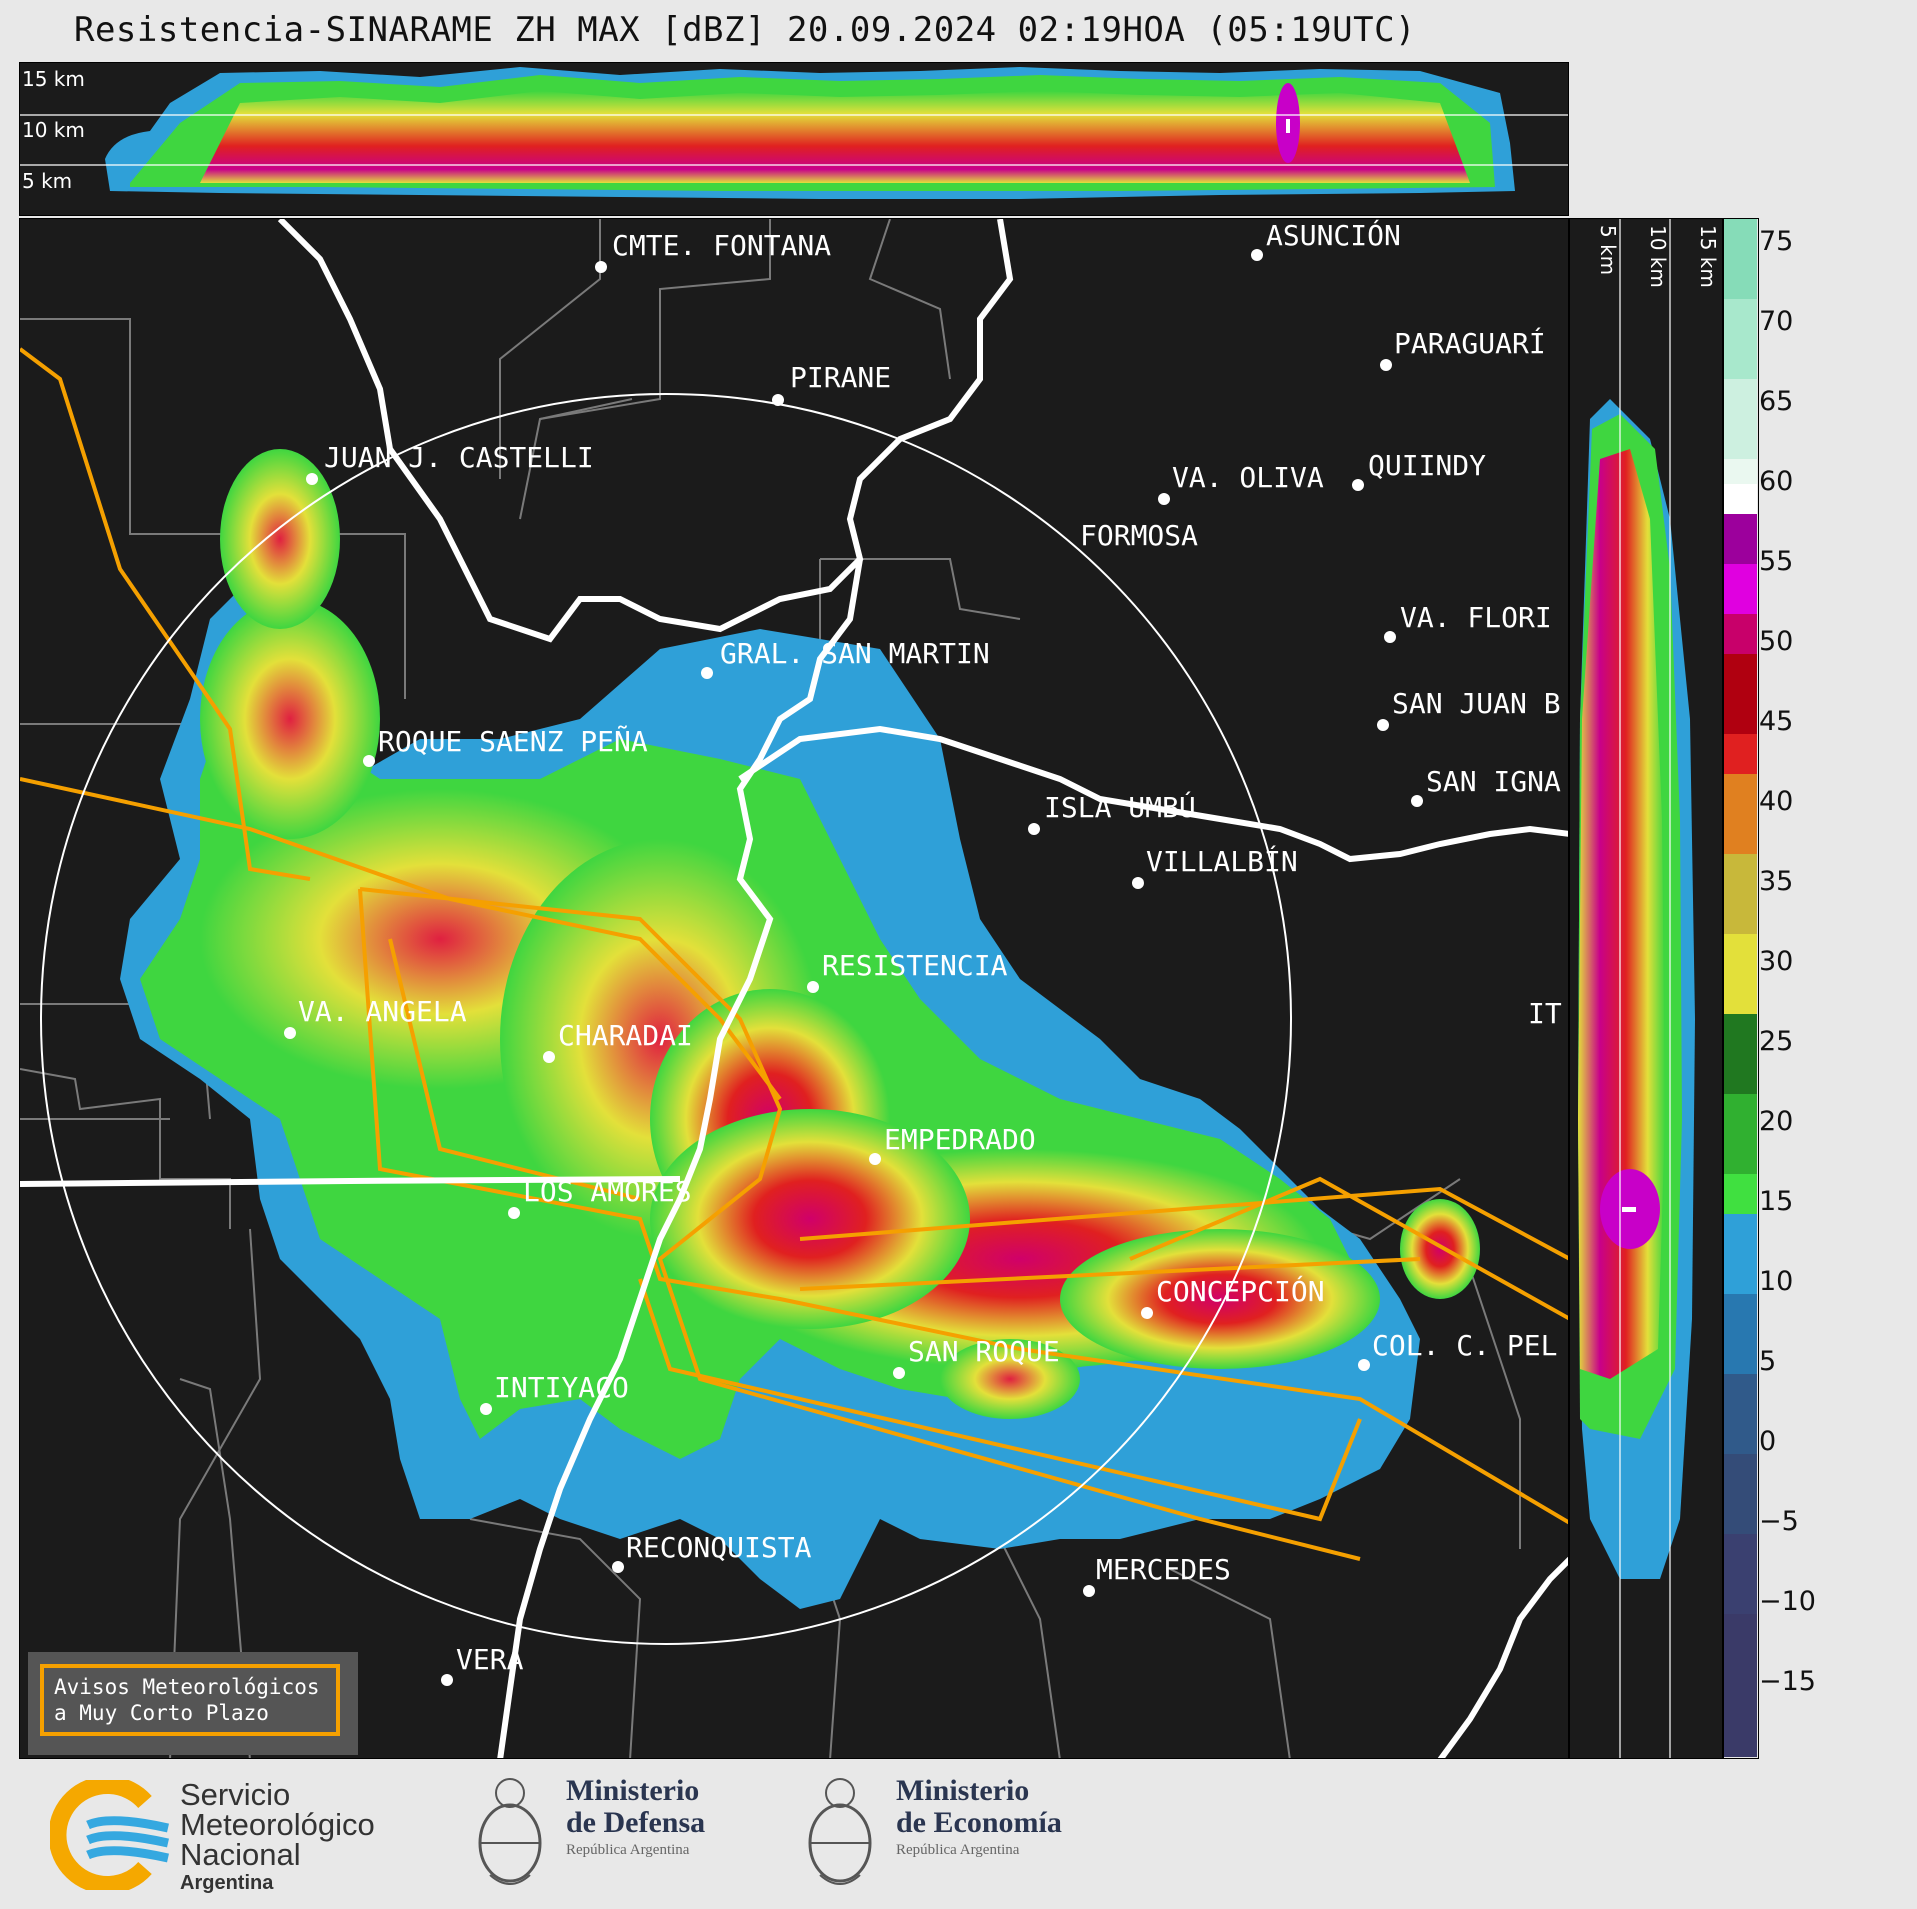 This screenshot has height=1909, width=1917. What do you see at coordinates (447, 1680) in the screenshot?
I see `city-dot-vera` at bounding box center [447, 1680].